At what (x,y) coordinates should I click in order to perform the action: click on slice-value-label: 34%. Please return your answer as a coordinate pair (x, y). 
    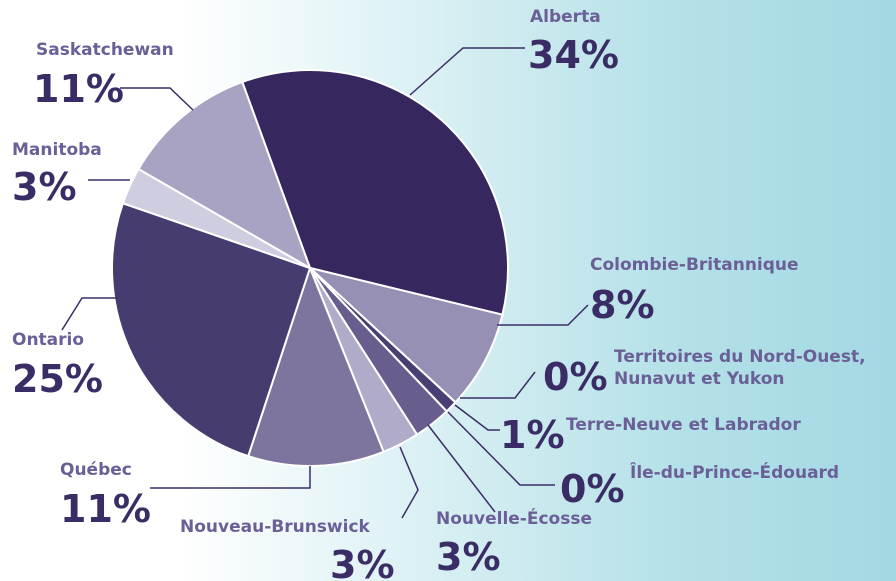
    Looking at the image, I should click on (573, 55).